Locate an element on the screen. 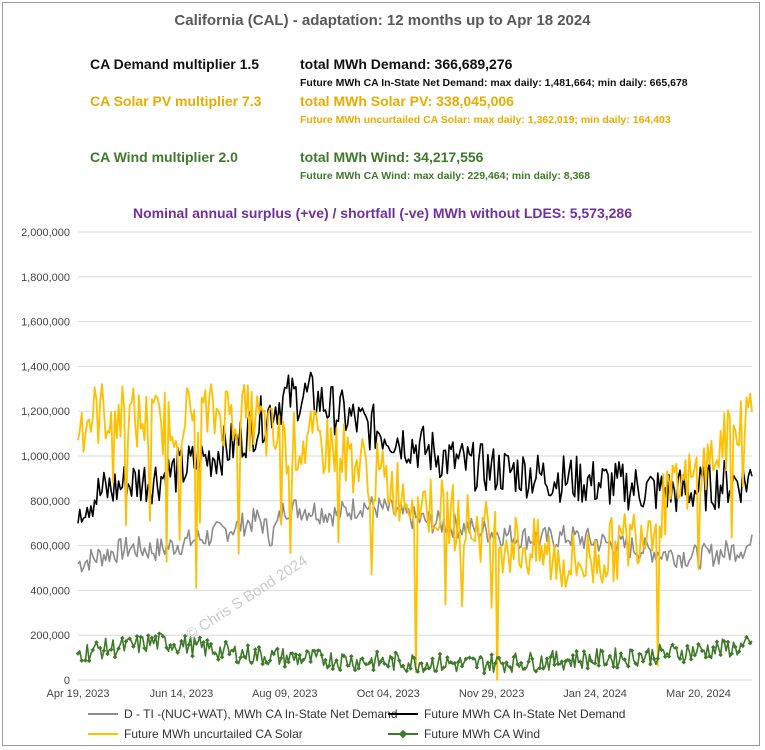  demand-multiplier-label: CA Demand multiplier 1.5 is located at coordinates (175, 64).